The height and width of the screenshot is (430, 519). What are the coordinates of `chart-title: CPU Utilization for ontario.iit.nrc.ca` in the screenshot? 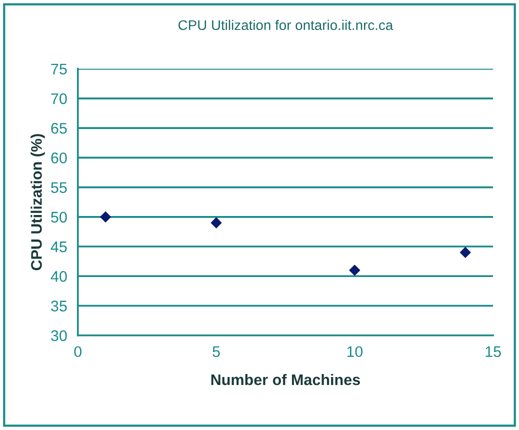 It's located at (286, 25).